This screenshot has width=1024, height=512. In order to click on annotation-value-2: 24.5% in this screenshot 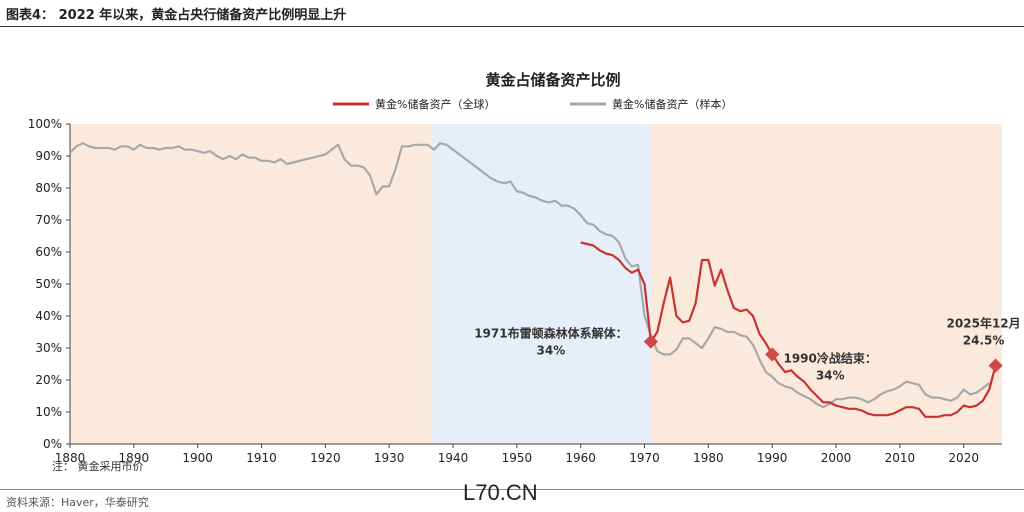, I will do `click(984, 341)`.